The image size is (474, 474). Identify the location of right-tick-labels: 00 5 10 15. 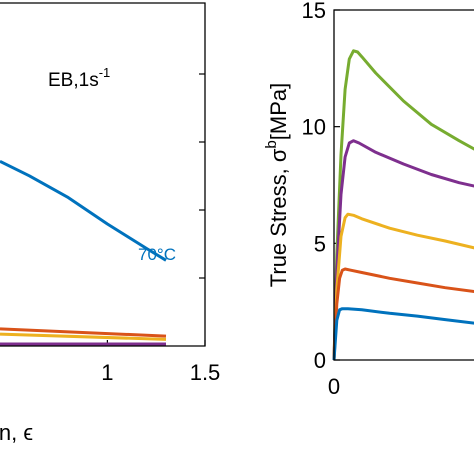
(321, 199).